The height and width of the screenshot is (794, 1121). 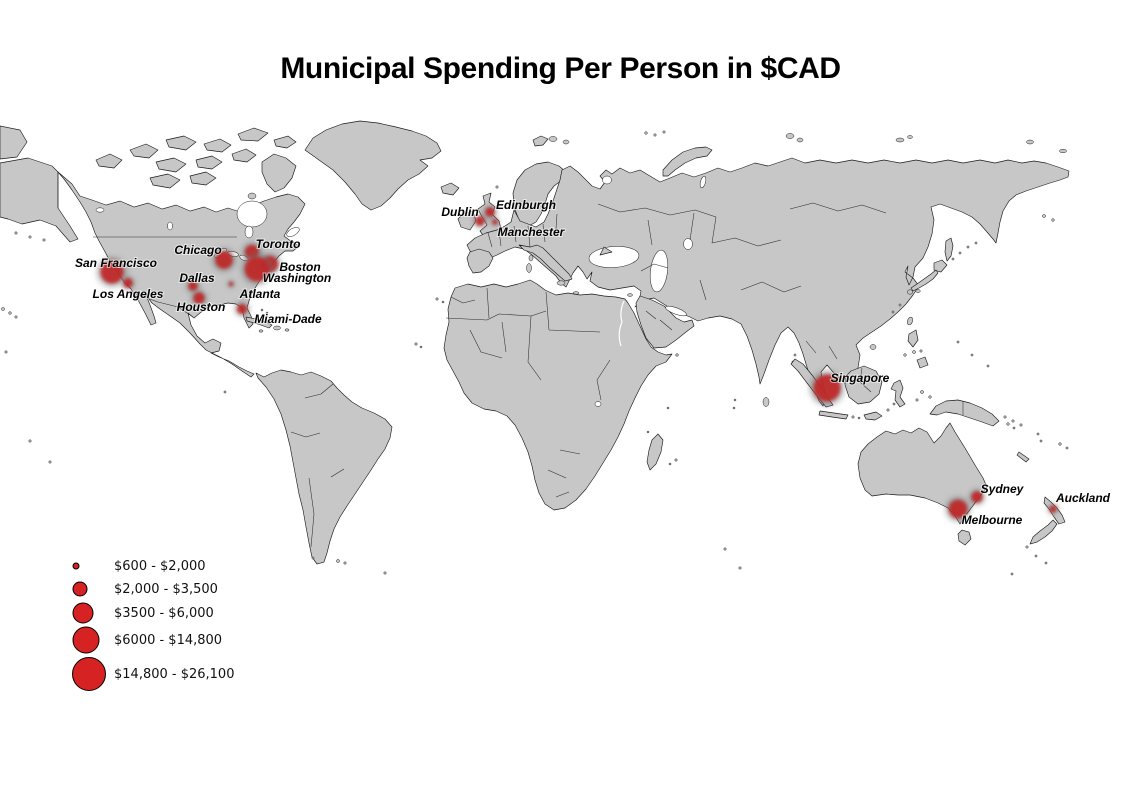 I want to click on bubble-san-francisco, so click(x=112, y=272).